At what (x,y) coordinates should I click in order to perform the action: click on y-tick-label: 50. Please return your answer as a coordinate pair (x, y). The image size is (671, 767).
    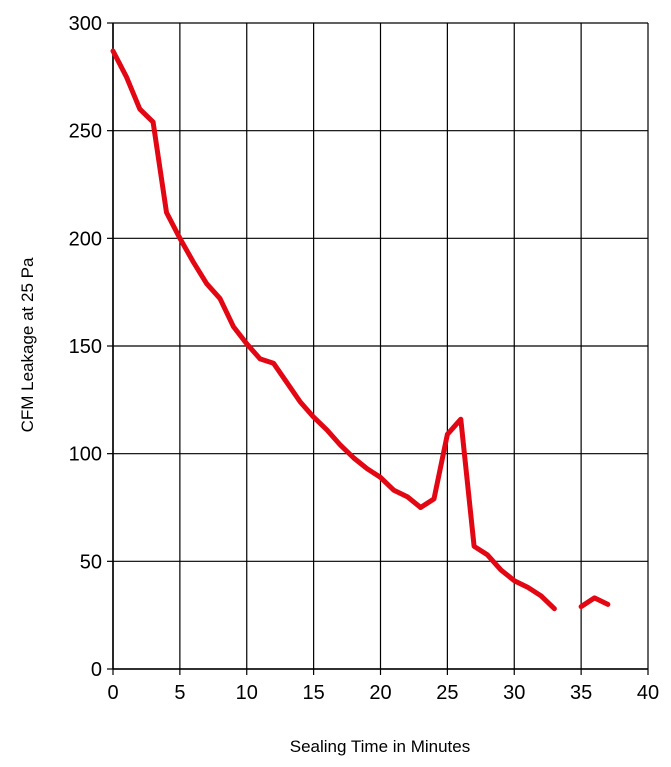
    Looking at the image, I should click on (91, 562).